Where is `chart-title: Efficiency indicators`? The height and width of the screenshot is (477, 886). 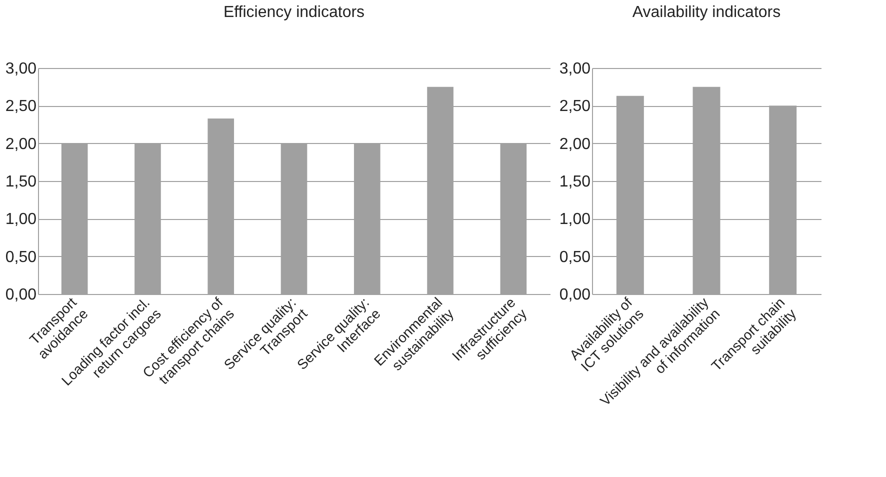
chart-title: Efficiency indicators is located at coordinates (294, 12).